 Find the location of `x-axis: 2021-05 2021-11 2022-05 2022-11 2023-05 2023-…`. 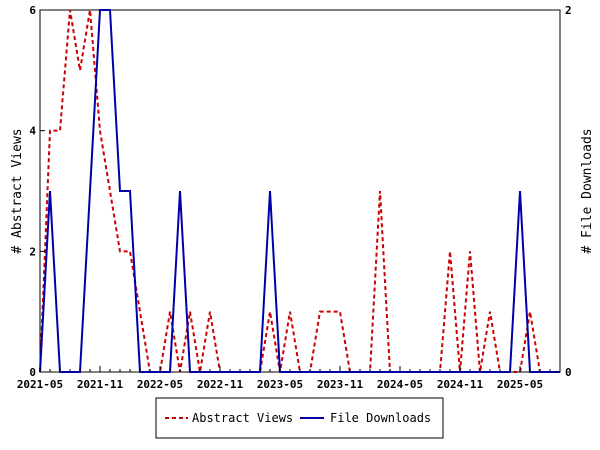

x-axis: 2021-05 2021-11 2022-05 2022-11 2023-05 2023-… is located at coordinates (289, 378).